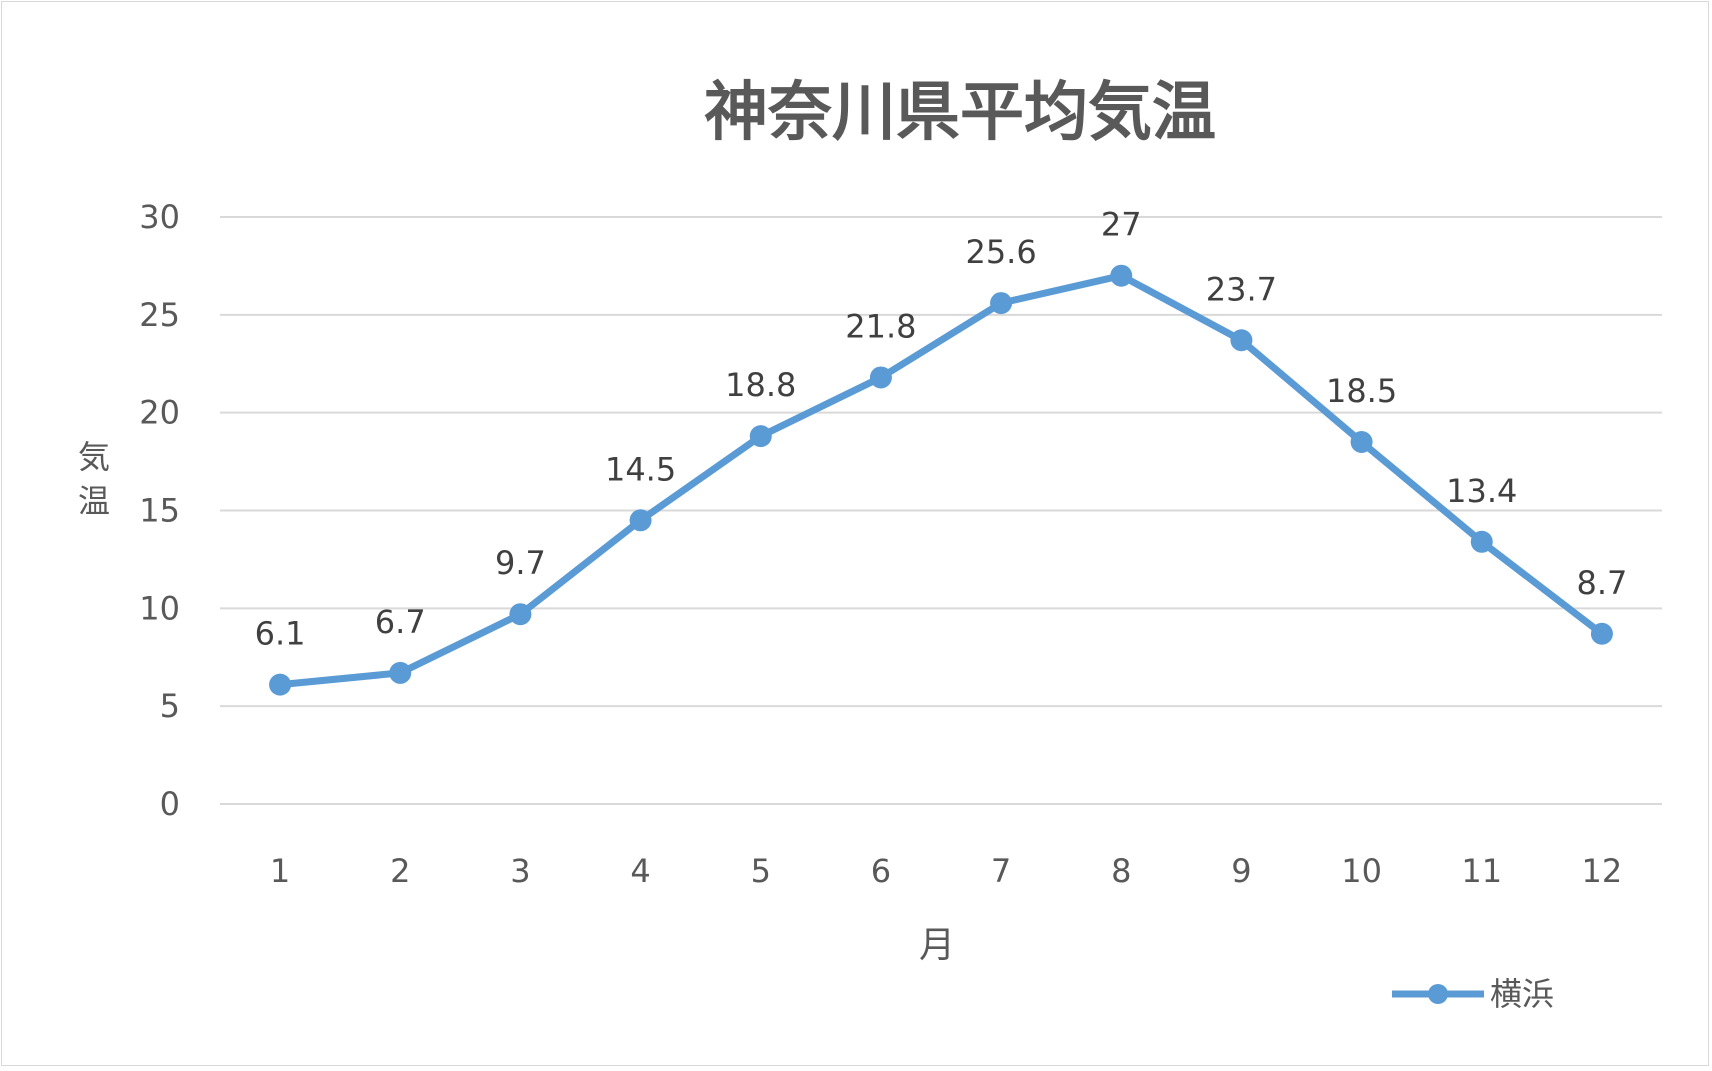 The width and height of the screenshot is (1712, 1071). Describe the element at coordinates (94, 479) in the screenshot. I see `y-axis-title: 気温` at that location.